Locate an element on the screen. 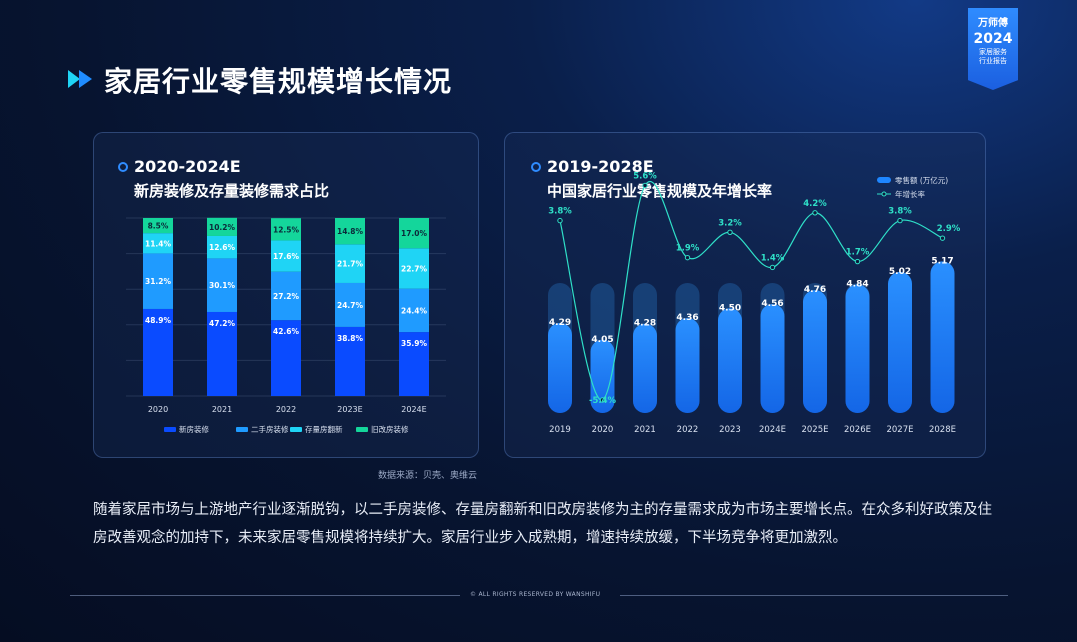 Image resolution: width=1077 pixels, height=642 pixels. data-label: 42.6% is located at coordinates (286, 331).